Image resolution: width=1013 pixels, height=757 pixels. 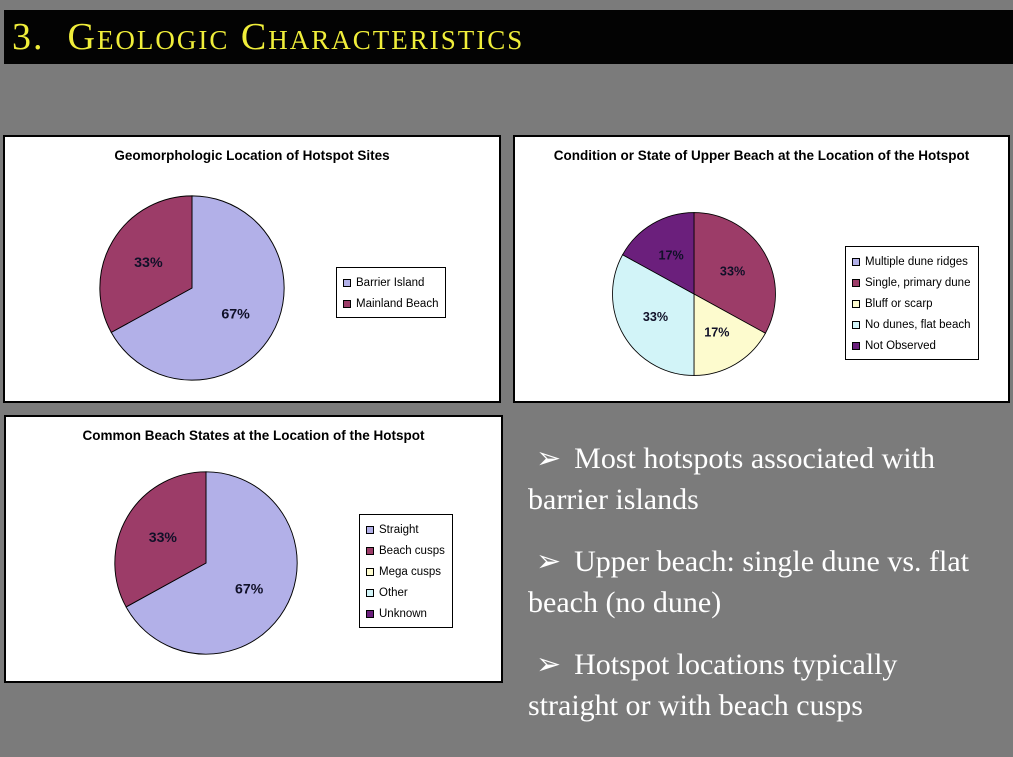 I want to click on legend-item: Unknown, so click(x=405, y=613).